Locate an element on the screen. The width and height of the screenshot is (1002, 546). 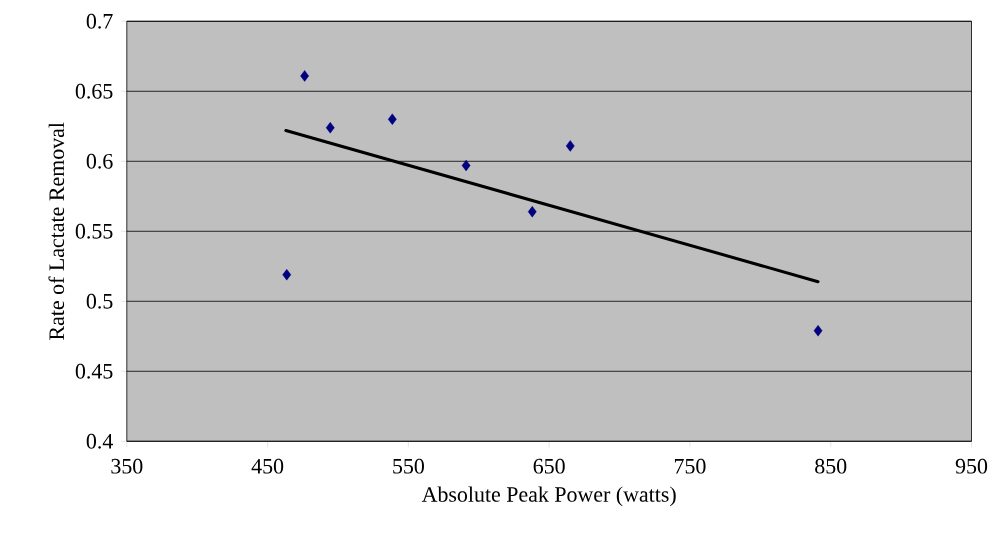
x-tick-label: 850 is located at coordinates (831, 466).